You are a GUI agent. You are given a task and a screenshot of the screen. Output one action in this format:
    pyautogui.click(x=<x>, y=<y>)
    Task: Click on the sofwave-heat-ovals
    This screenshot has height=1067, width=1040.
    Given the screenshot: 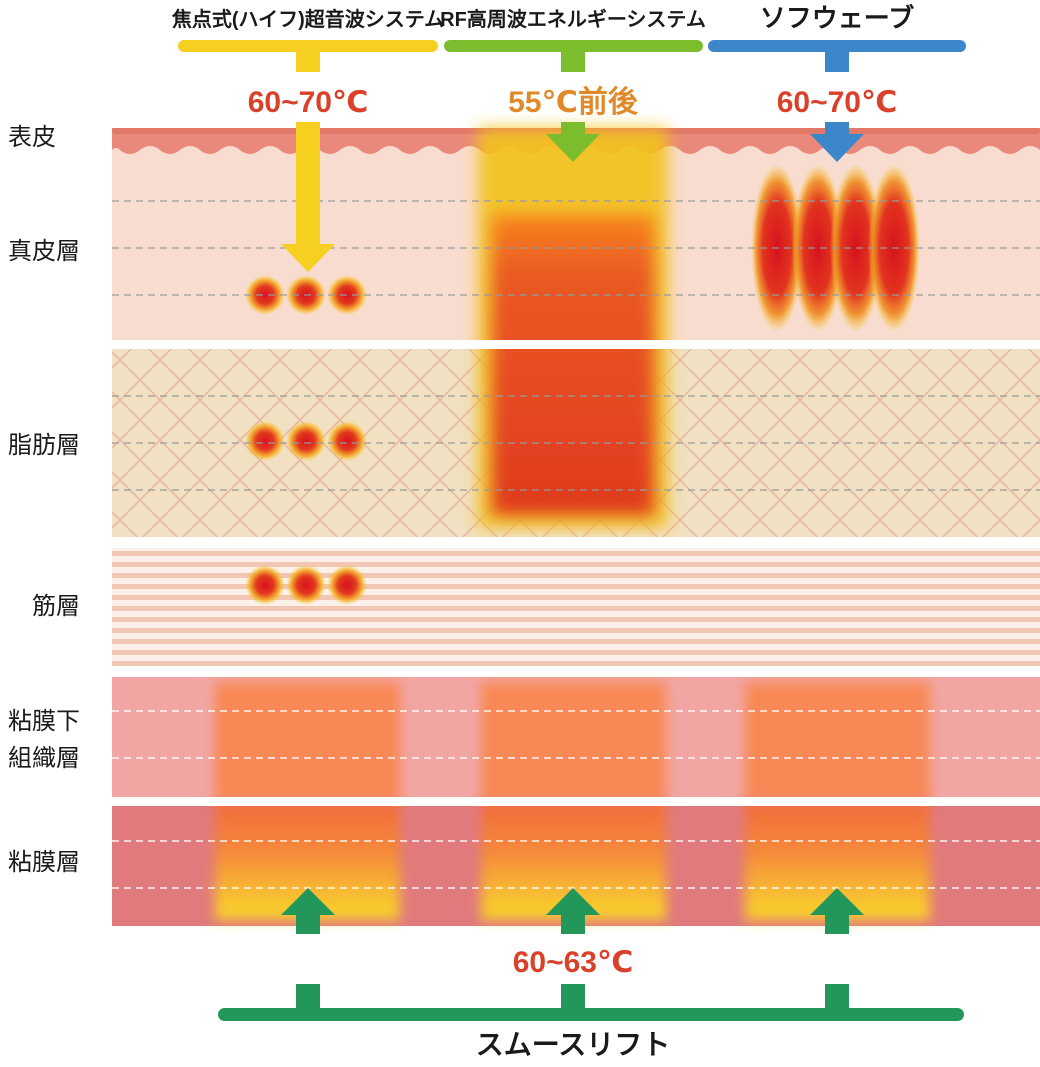 What is the action you would take?
    pyautogui.click(x=835, y=248)
    